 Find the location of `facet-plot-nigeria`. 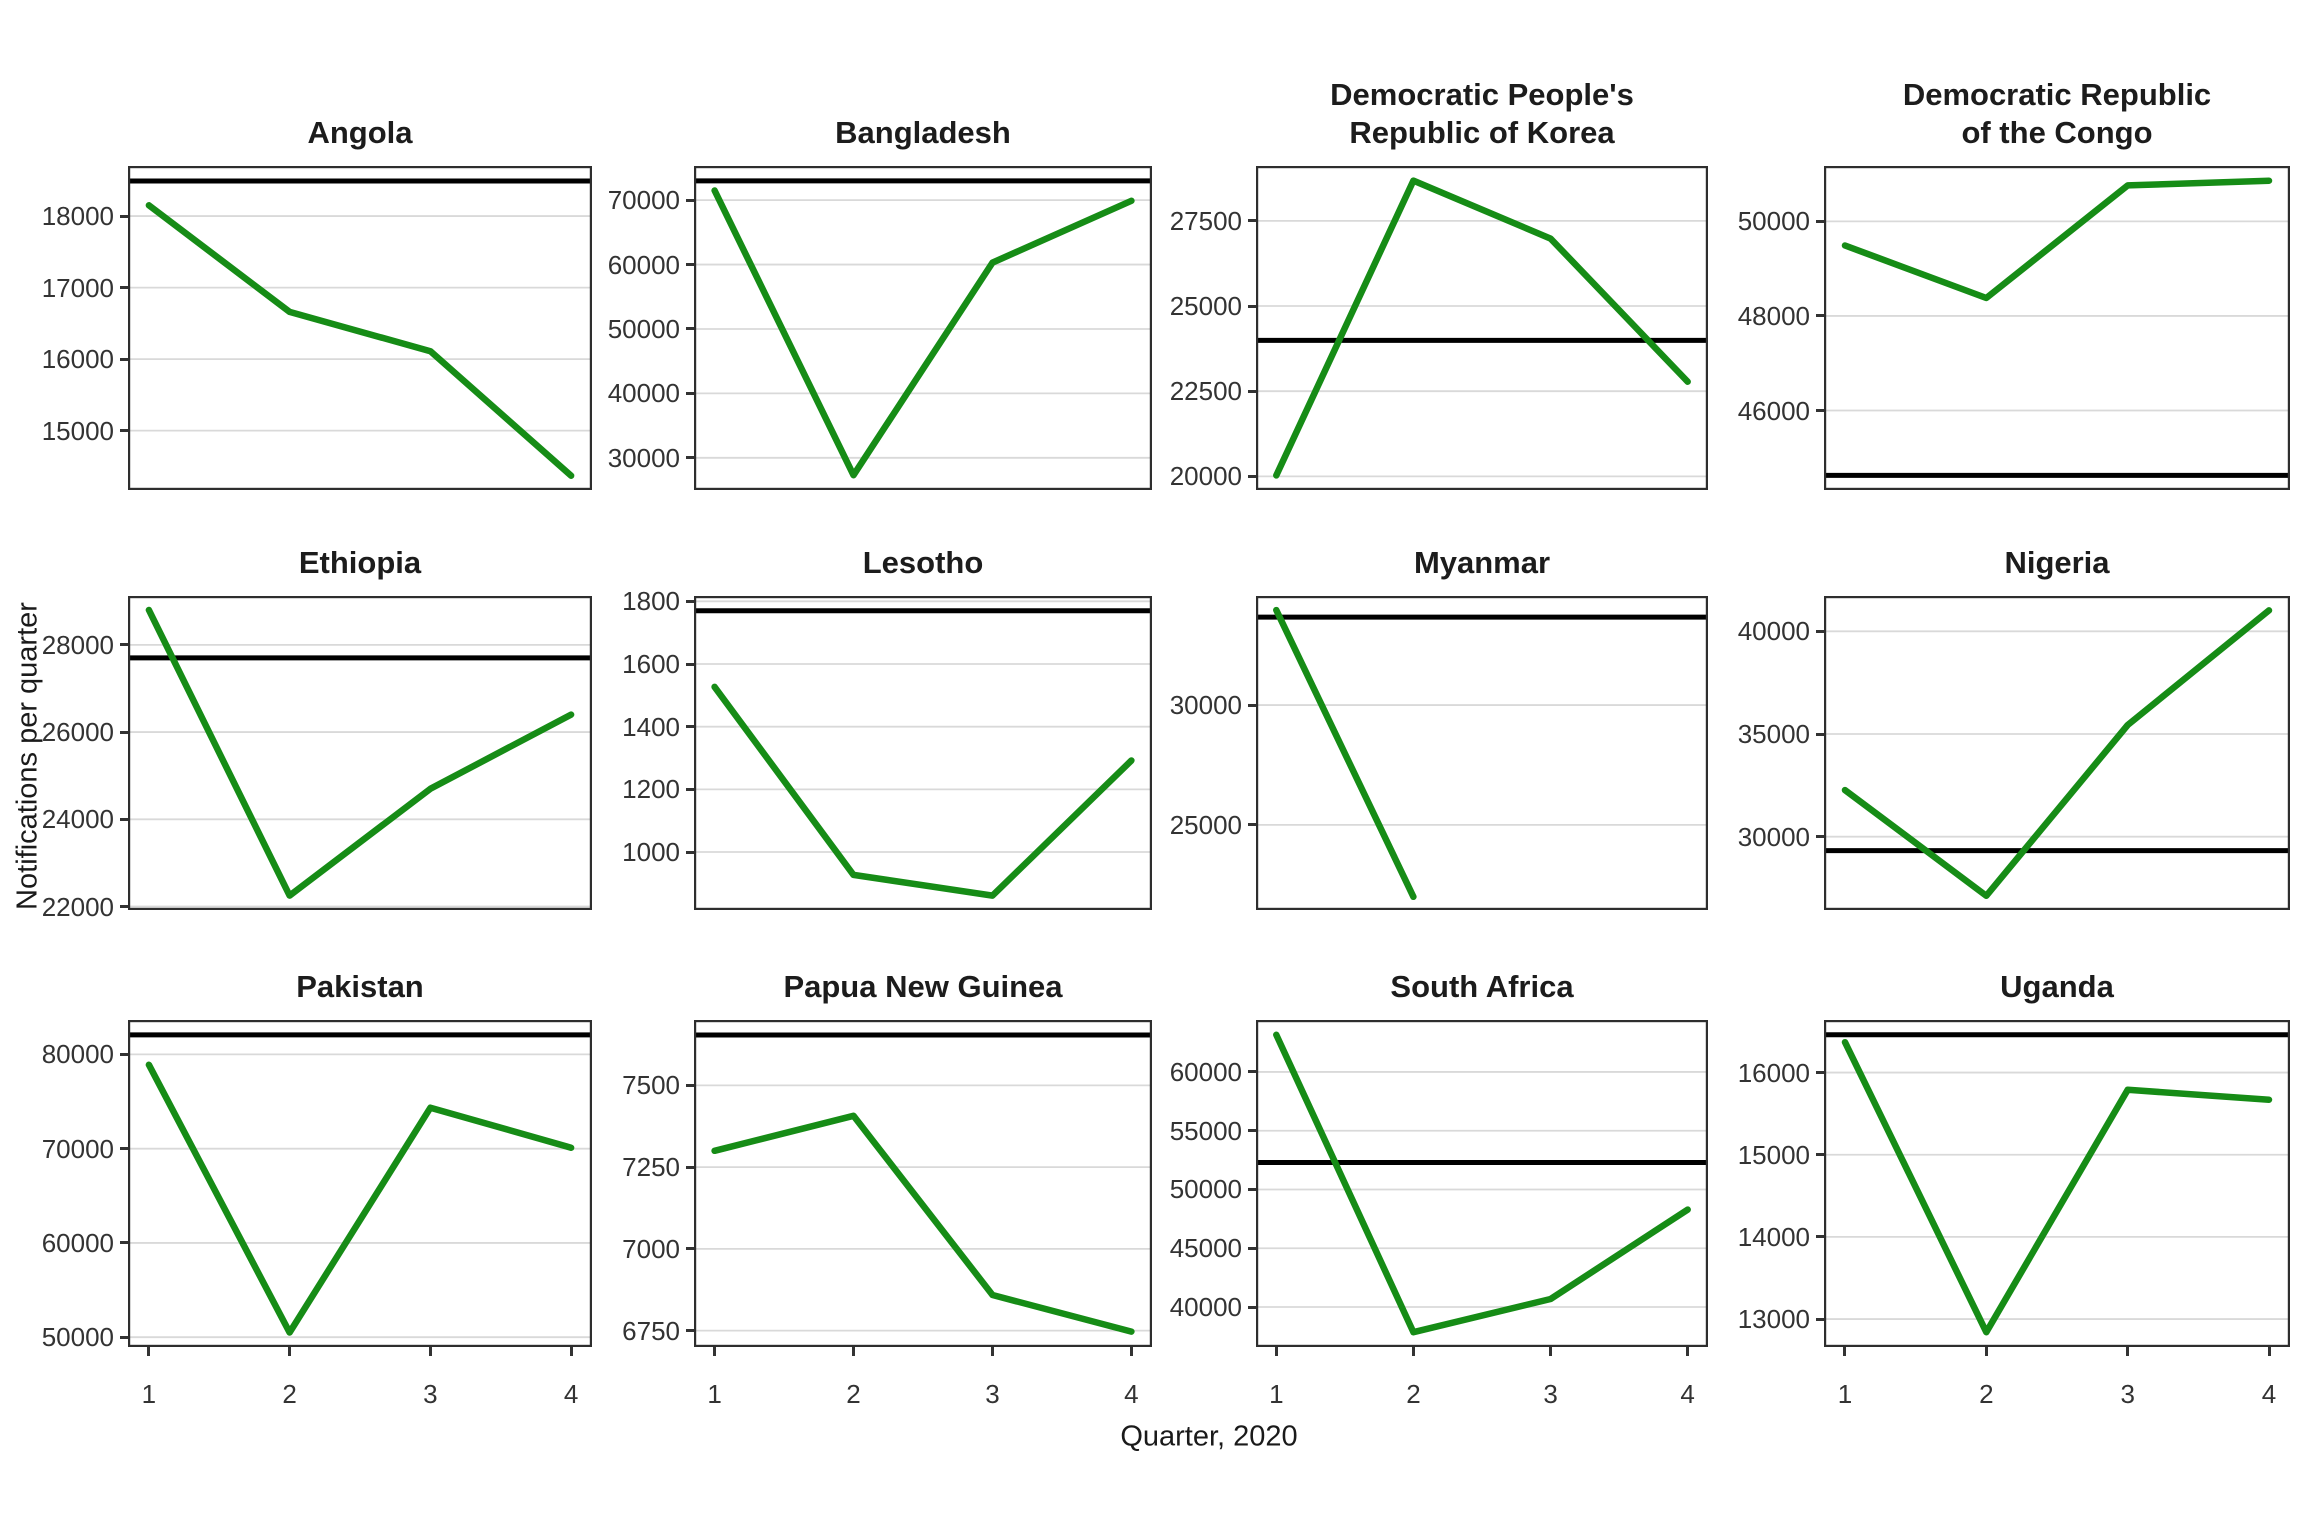

facet-plot-nigeria is located at coordinates (2057, 753).